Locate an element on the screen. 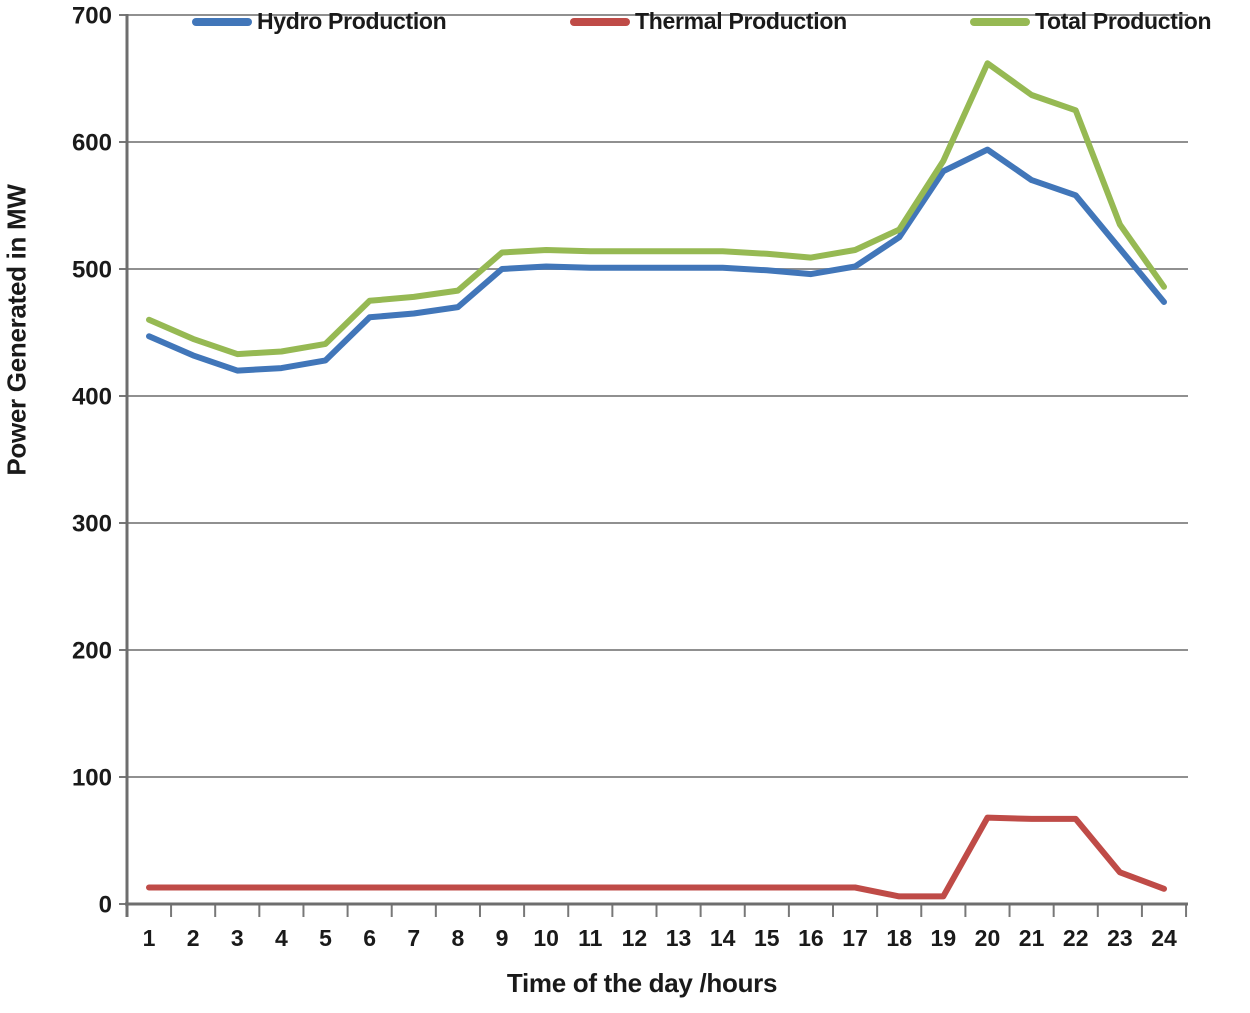  x-tick-label-15: 15 is located at coordinates (767, 938).